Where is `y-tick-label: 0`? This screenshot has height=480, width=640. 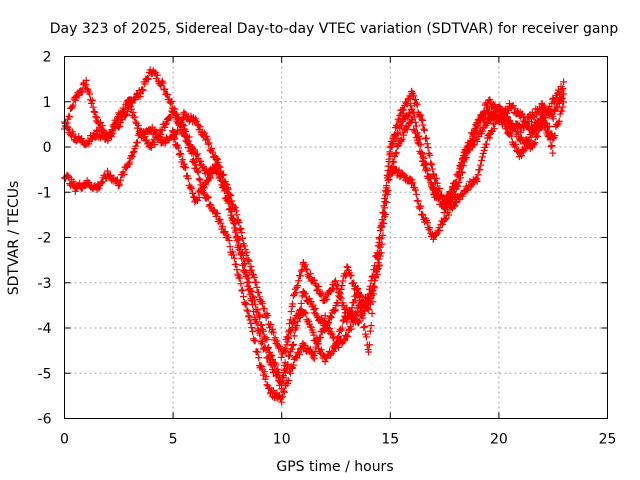
y-tick-label: 0 is located at coordinates (47, 148).